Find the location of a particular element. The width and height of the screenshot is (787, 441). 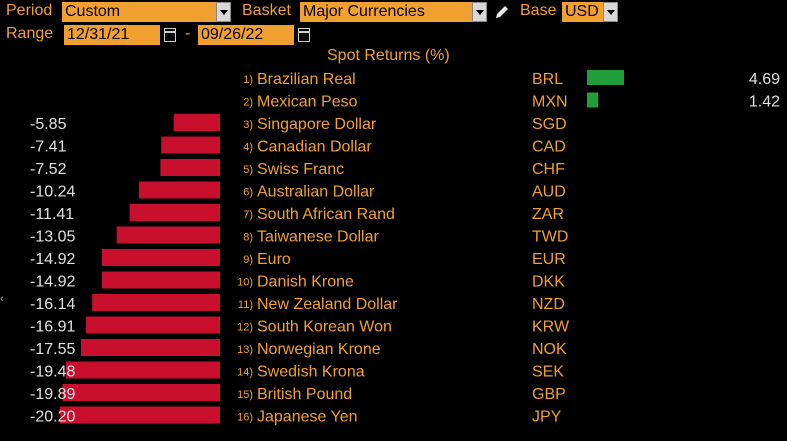

currency-name: New Zealand Dollar is located at coordinates (327, 304).